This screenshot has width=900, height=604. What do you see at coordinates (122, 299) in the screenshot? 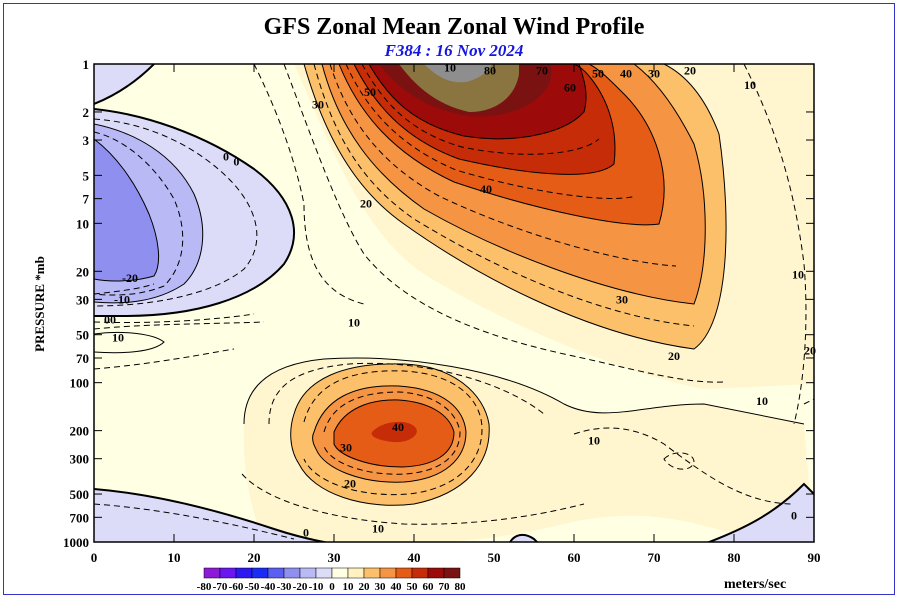
I see `contour-label: -10` at bounding box center [122, 299].